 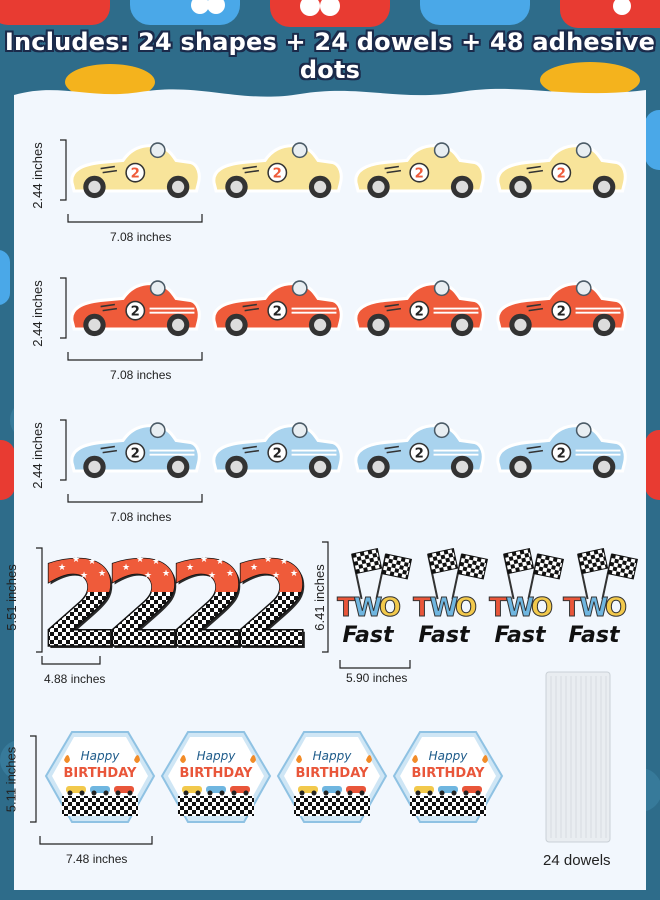 I want to click on number-two-3: 222★★ ★★★, so click(x=208, y=605).